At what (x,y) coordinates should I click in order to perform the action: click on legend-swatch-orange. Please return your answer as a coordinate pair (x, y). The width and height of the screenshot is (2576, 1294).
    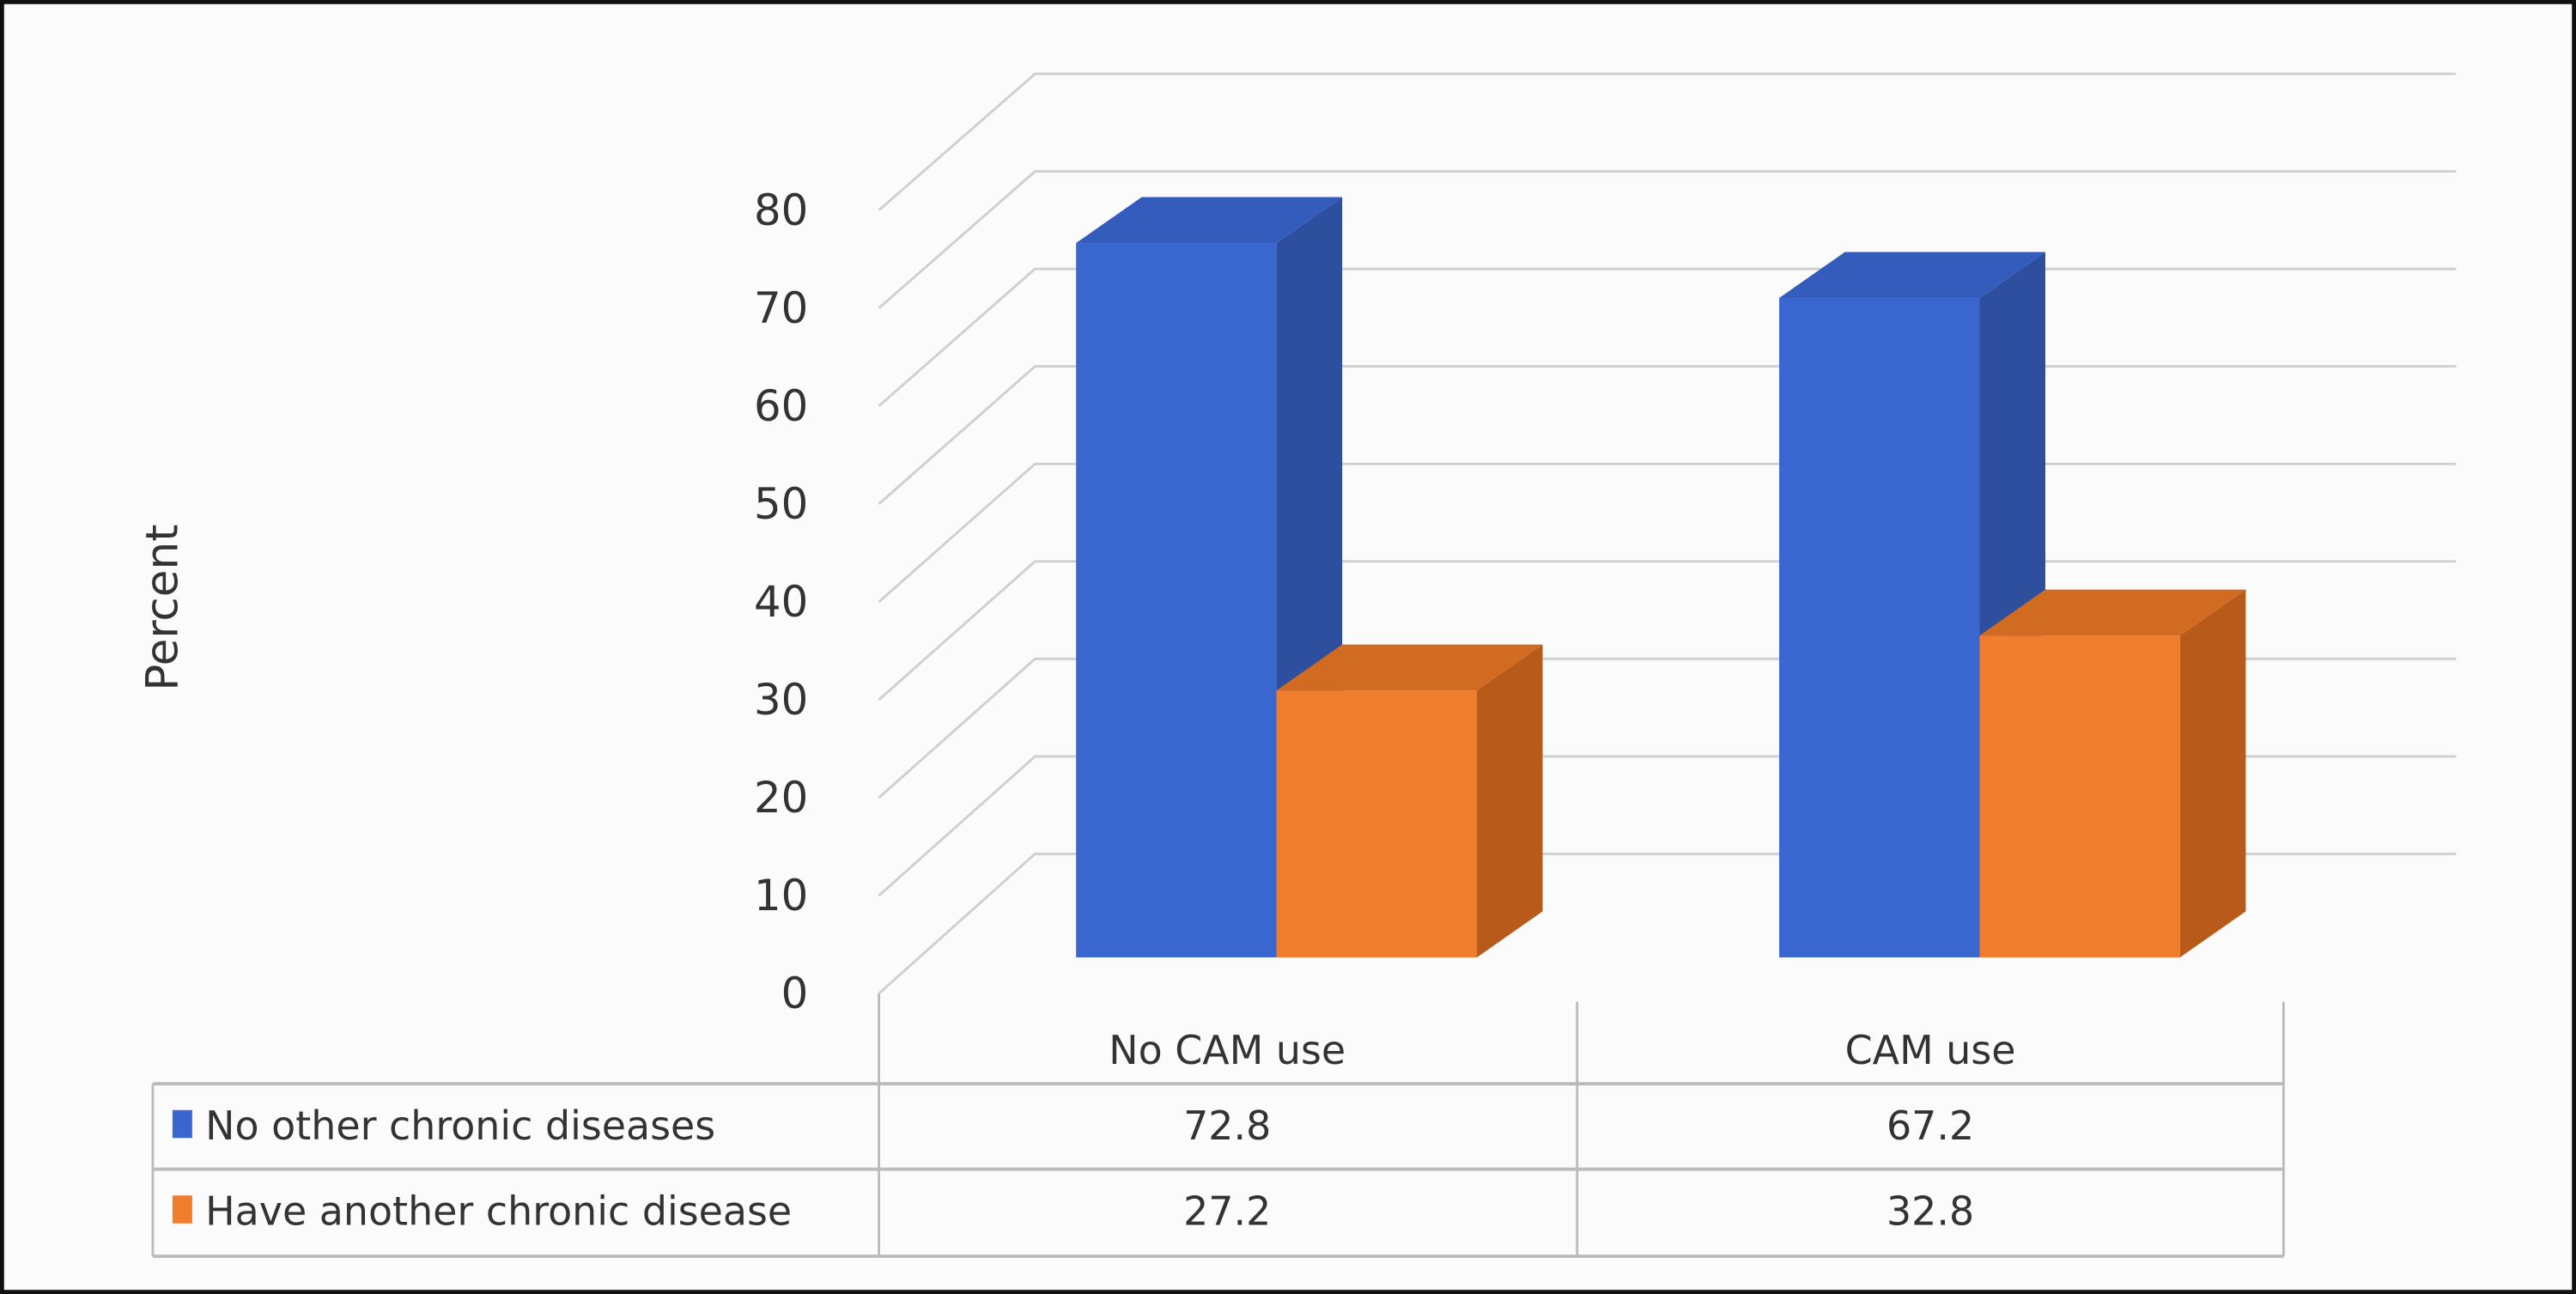
    Looking at the image, I should click on (182, 1209).